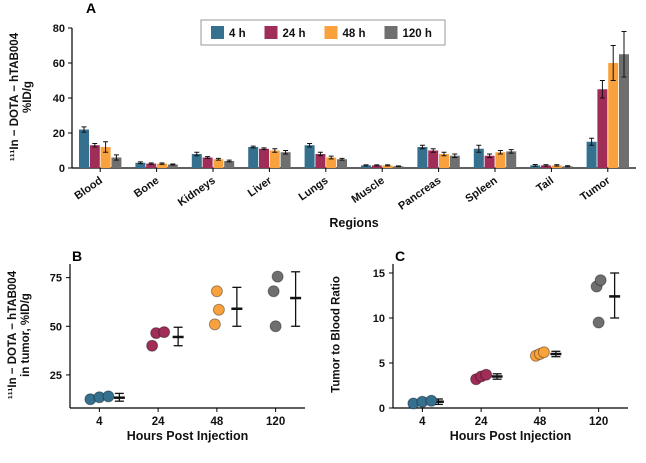 This screenshot has height=463, width=646. Describe the element at coordinates (367, 190) in the screenshot. I see `x-tick-label: Muscle` at that location.